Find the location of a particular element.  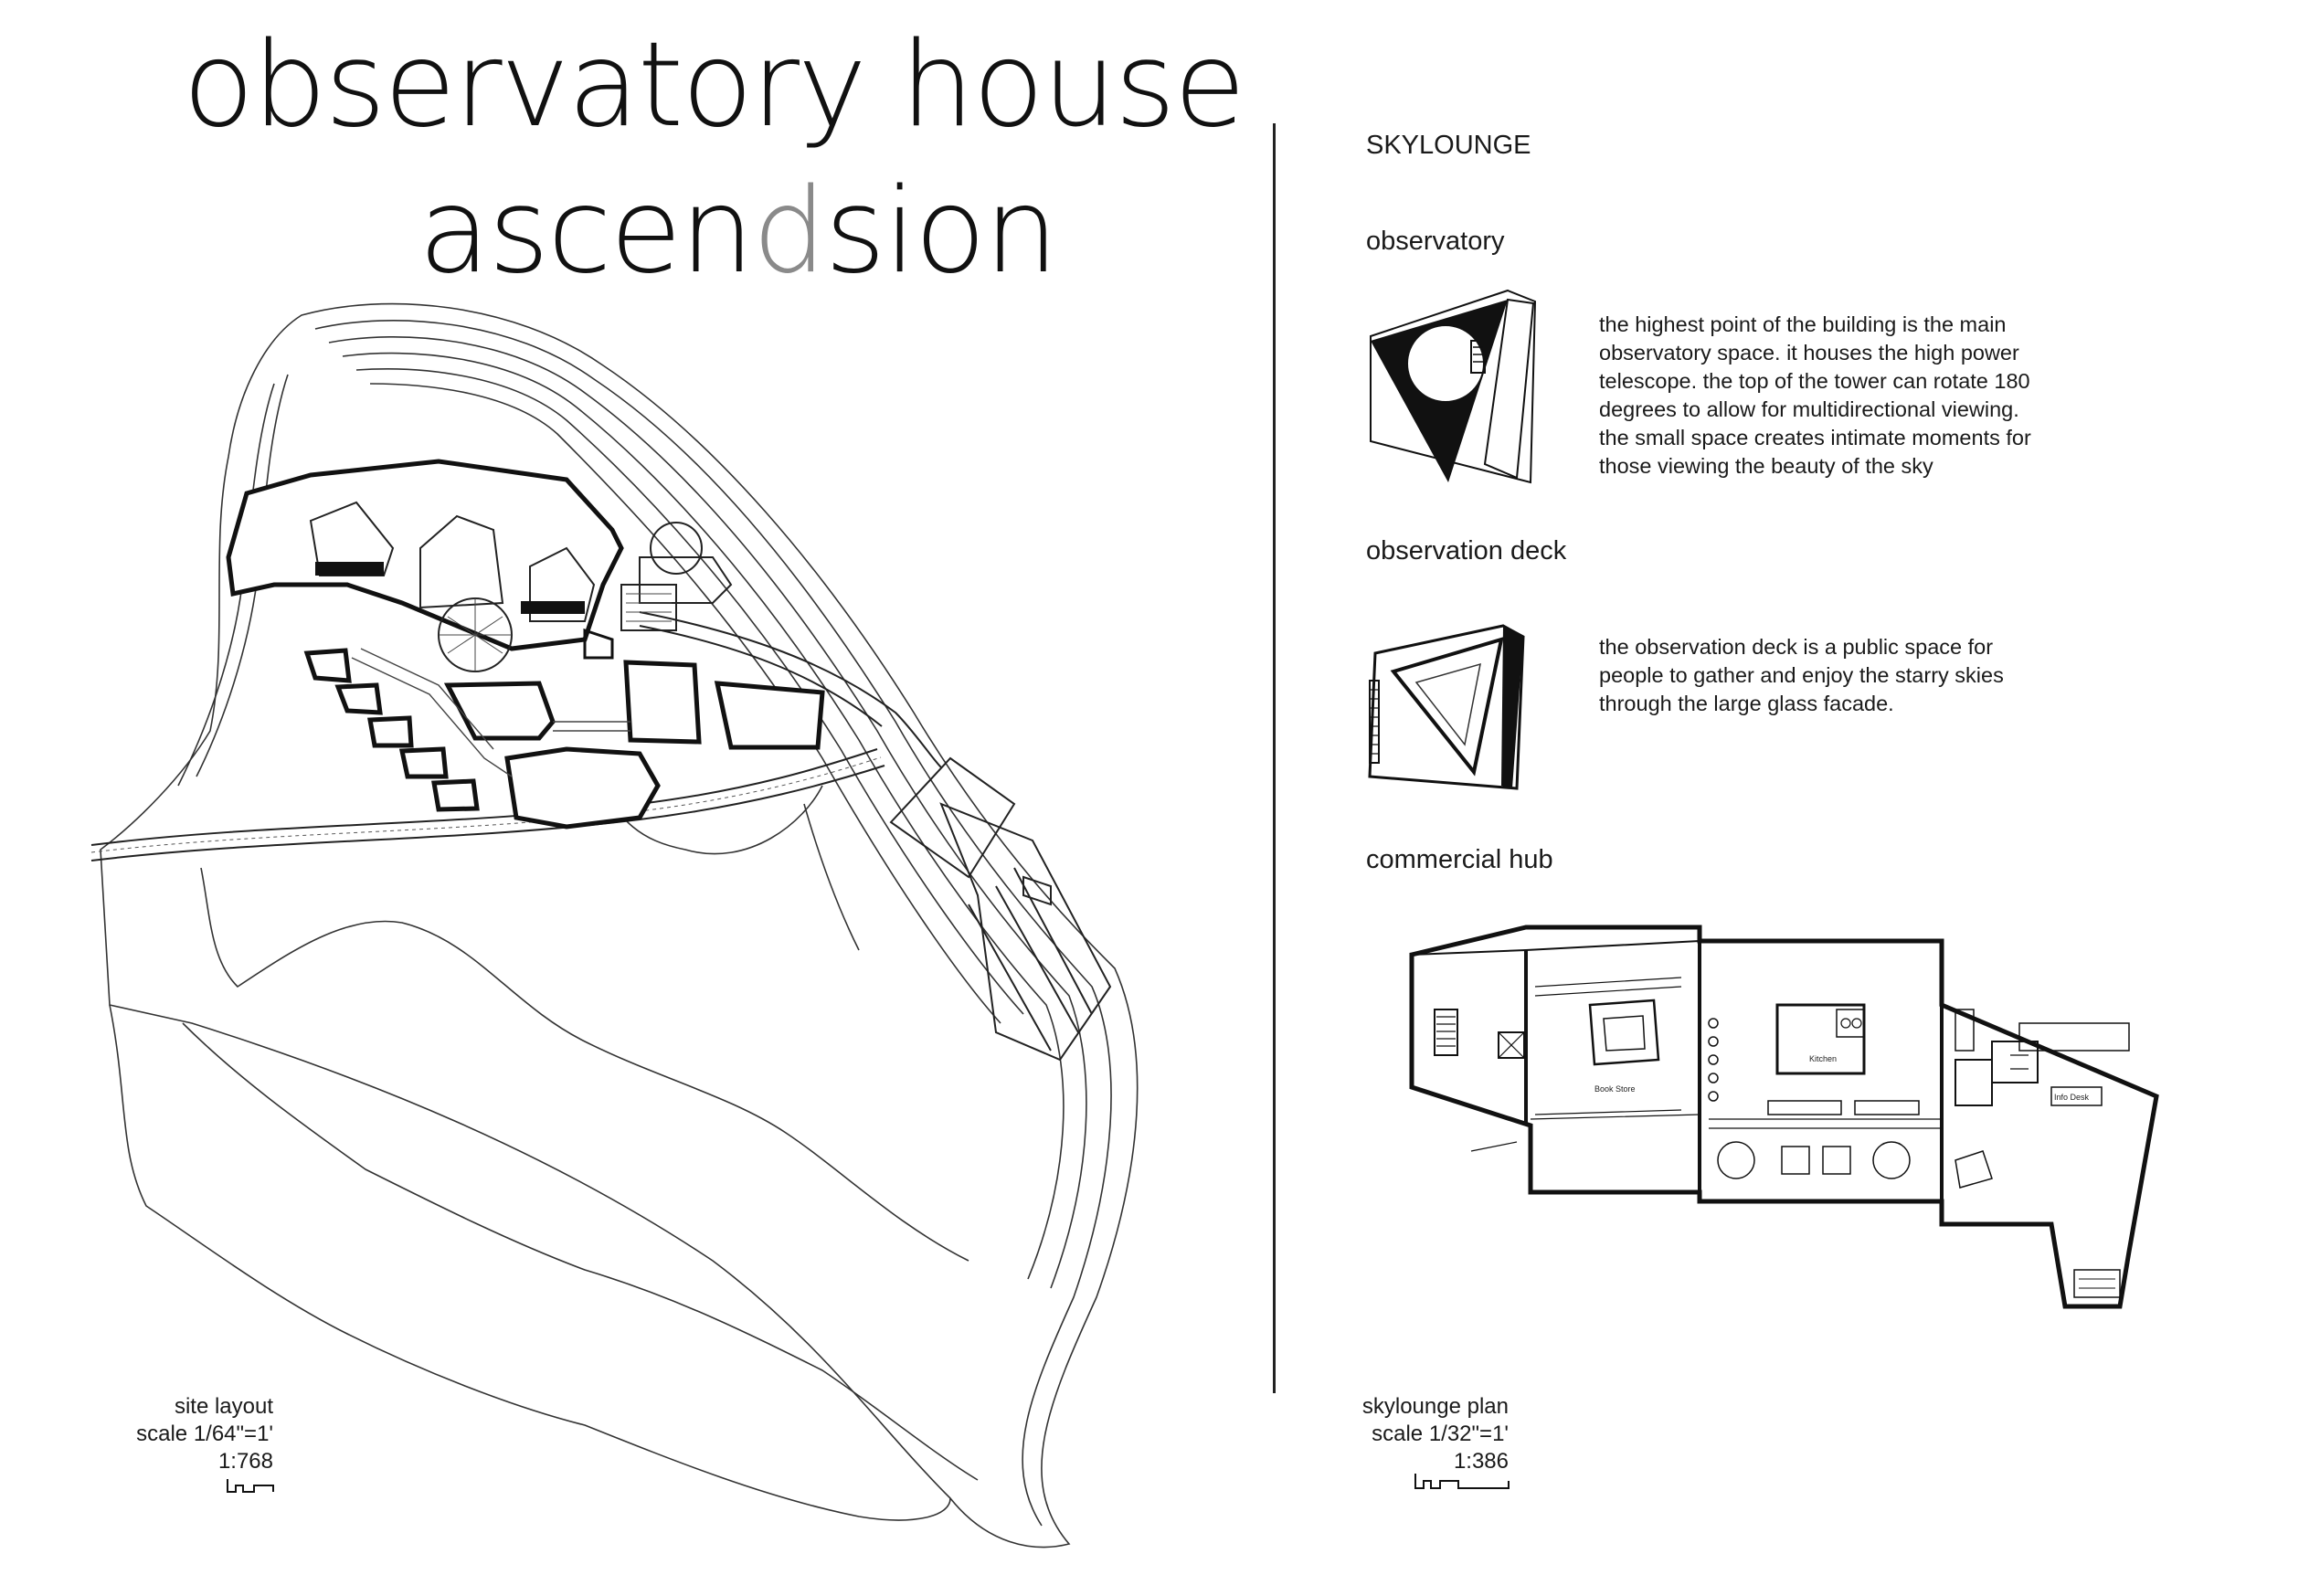

room-label-info-desk: Info Desk is located at coordinates (2072, 1097).